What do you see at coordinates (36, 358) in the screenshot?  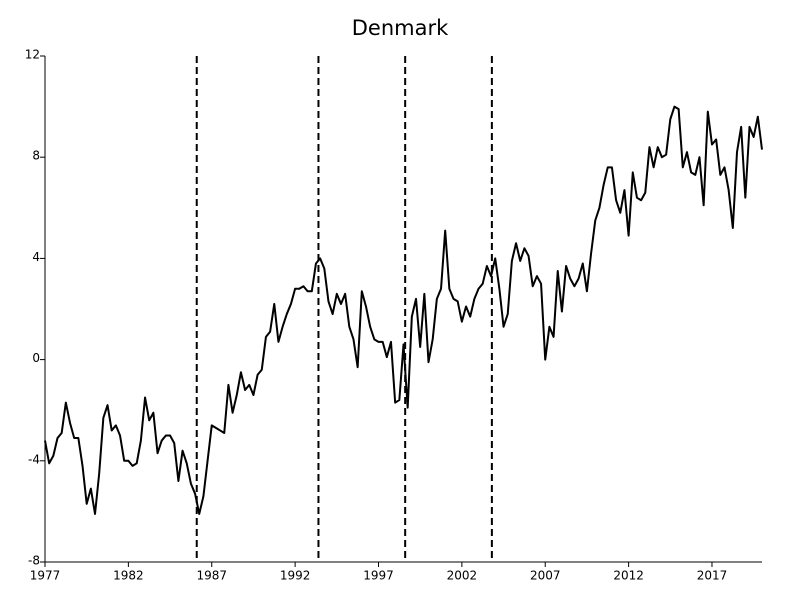 I see `y-tick-label: 0` at bounding box center [36, 358].